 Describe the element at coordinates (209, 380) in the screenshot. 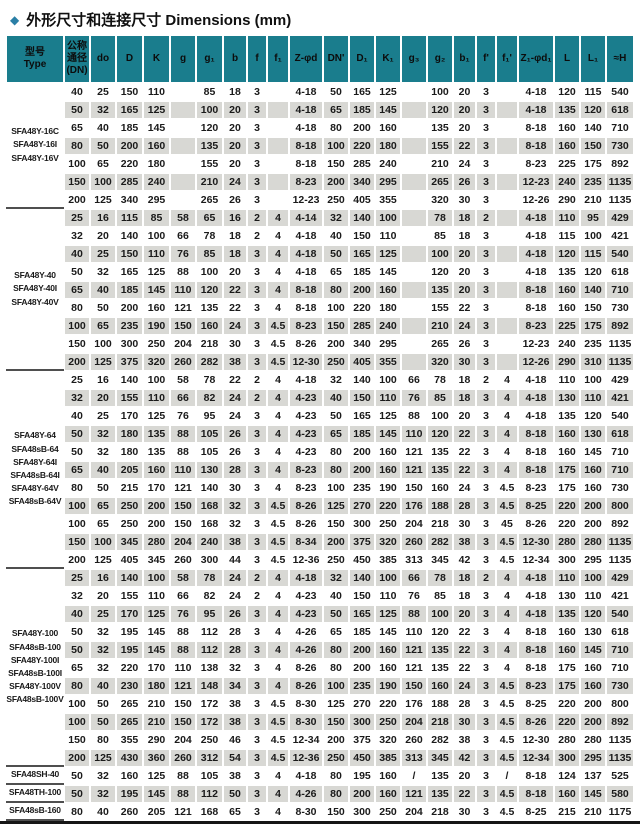

I see `dimension-cell: 78` at that location.